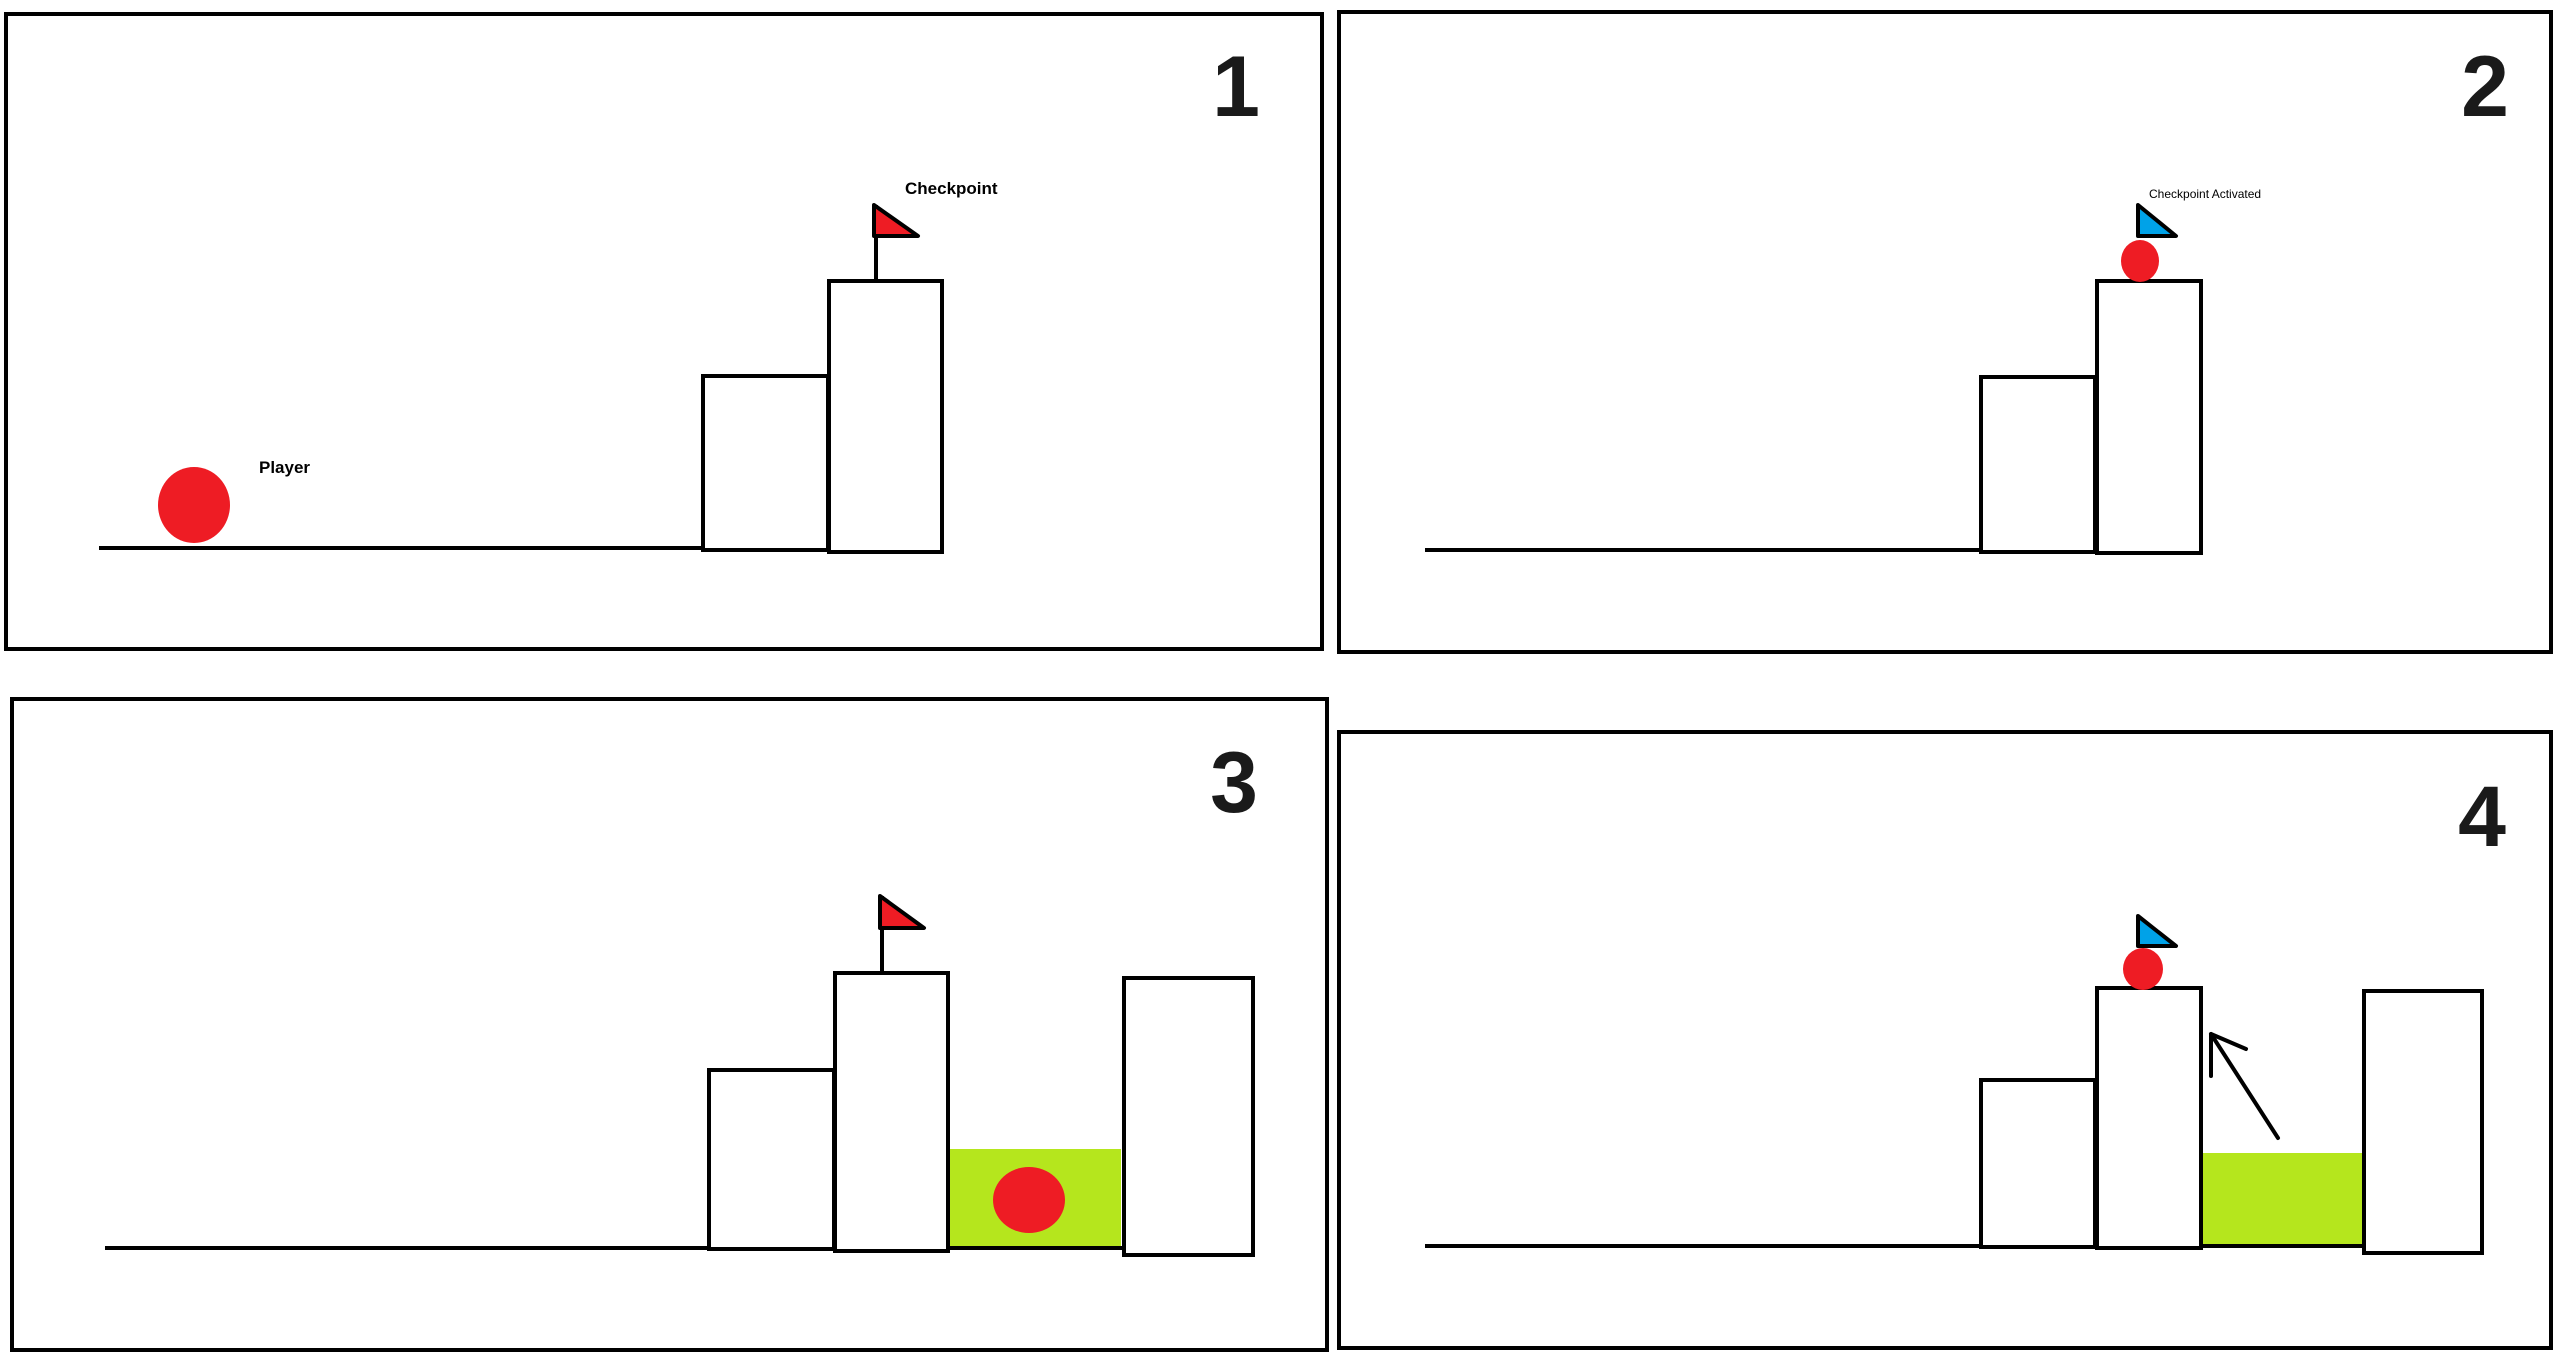 The height and width of the screenshot is (1361, 2559). I want to click on panel-4-tall-block, so click(2149, 1118).